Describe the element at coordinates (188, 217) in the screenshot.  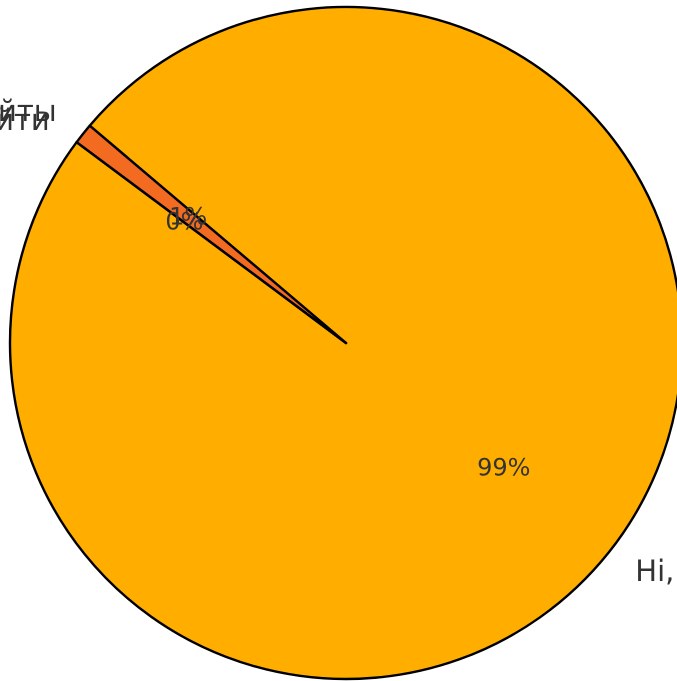
I see `percent-label-2: 1%` at that location.